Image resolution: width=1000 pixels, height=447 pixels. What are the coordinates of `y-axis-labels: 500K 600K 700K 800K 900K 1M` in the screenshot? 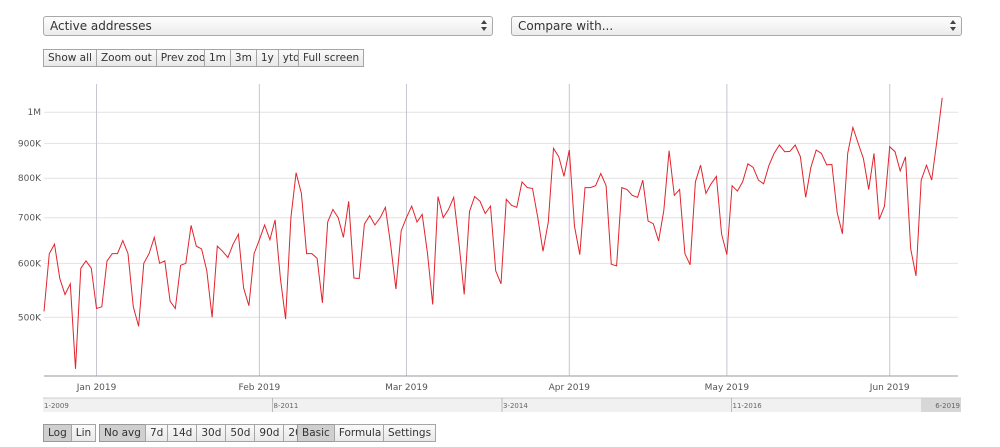 It's located at (30, 215).